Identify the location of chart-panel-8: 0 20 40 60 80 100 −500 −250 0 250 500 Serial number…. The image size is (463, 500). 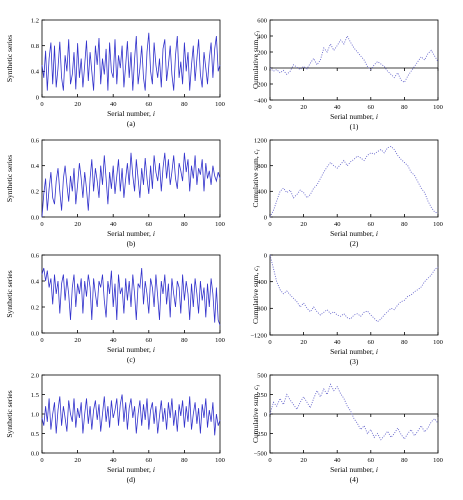
(347, 428).